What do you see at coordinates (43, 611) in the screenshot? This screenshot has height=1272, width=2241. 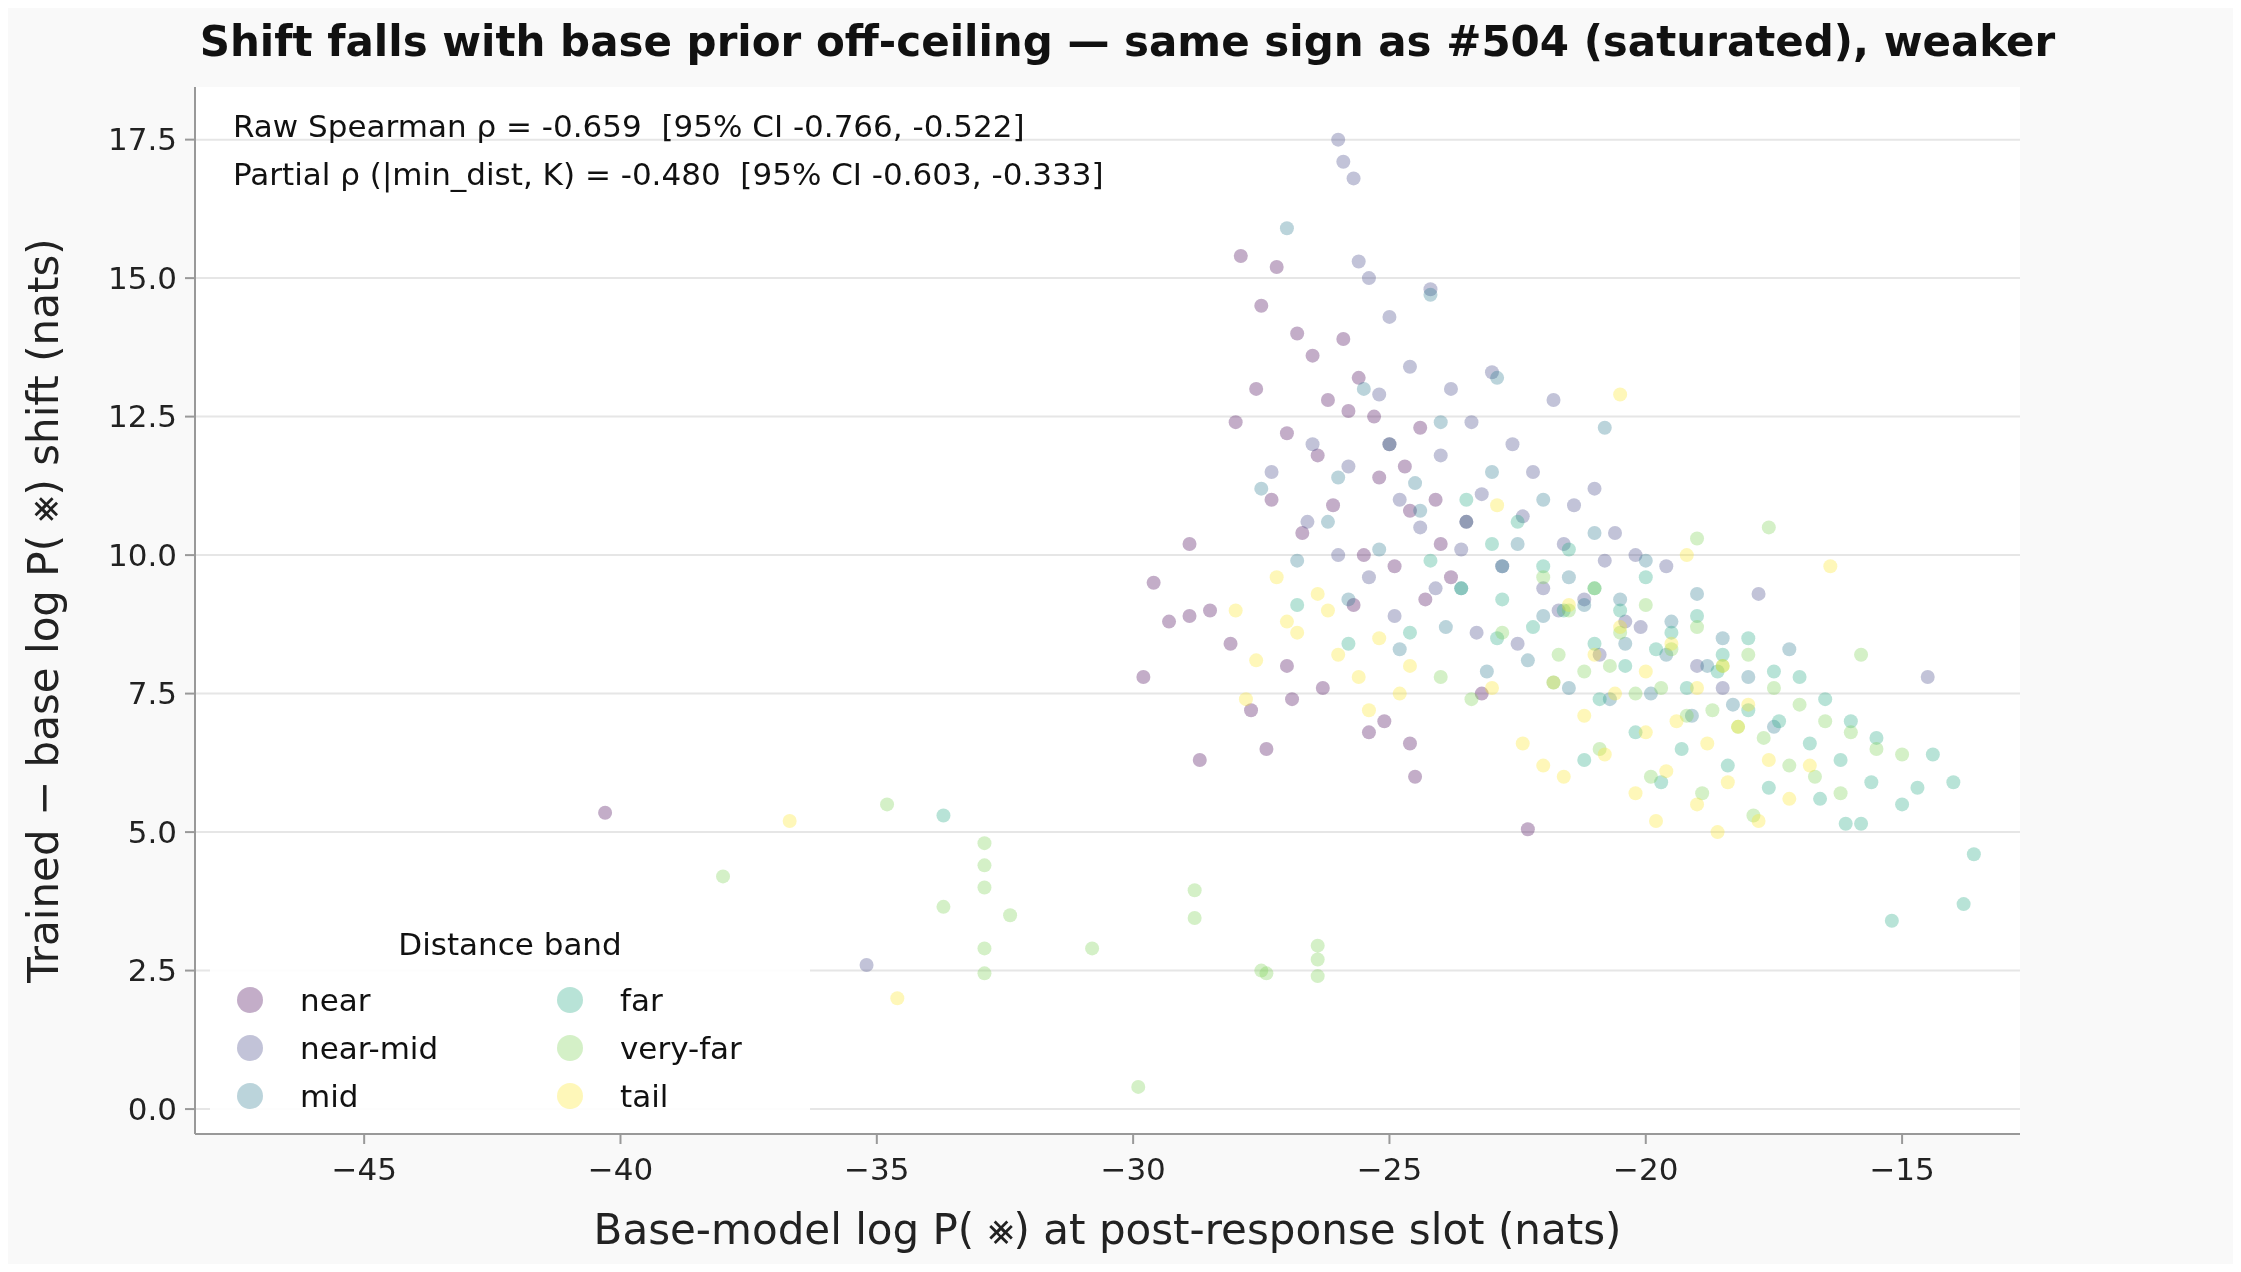 I see `y-axis-title: Trained − base log P( ⨳) shift (nats)` at bounding box center [43, 611].